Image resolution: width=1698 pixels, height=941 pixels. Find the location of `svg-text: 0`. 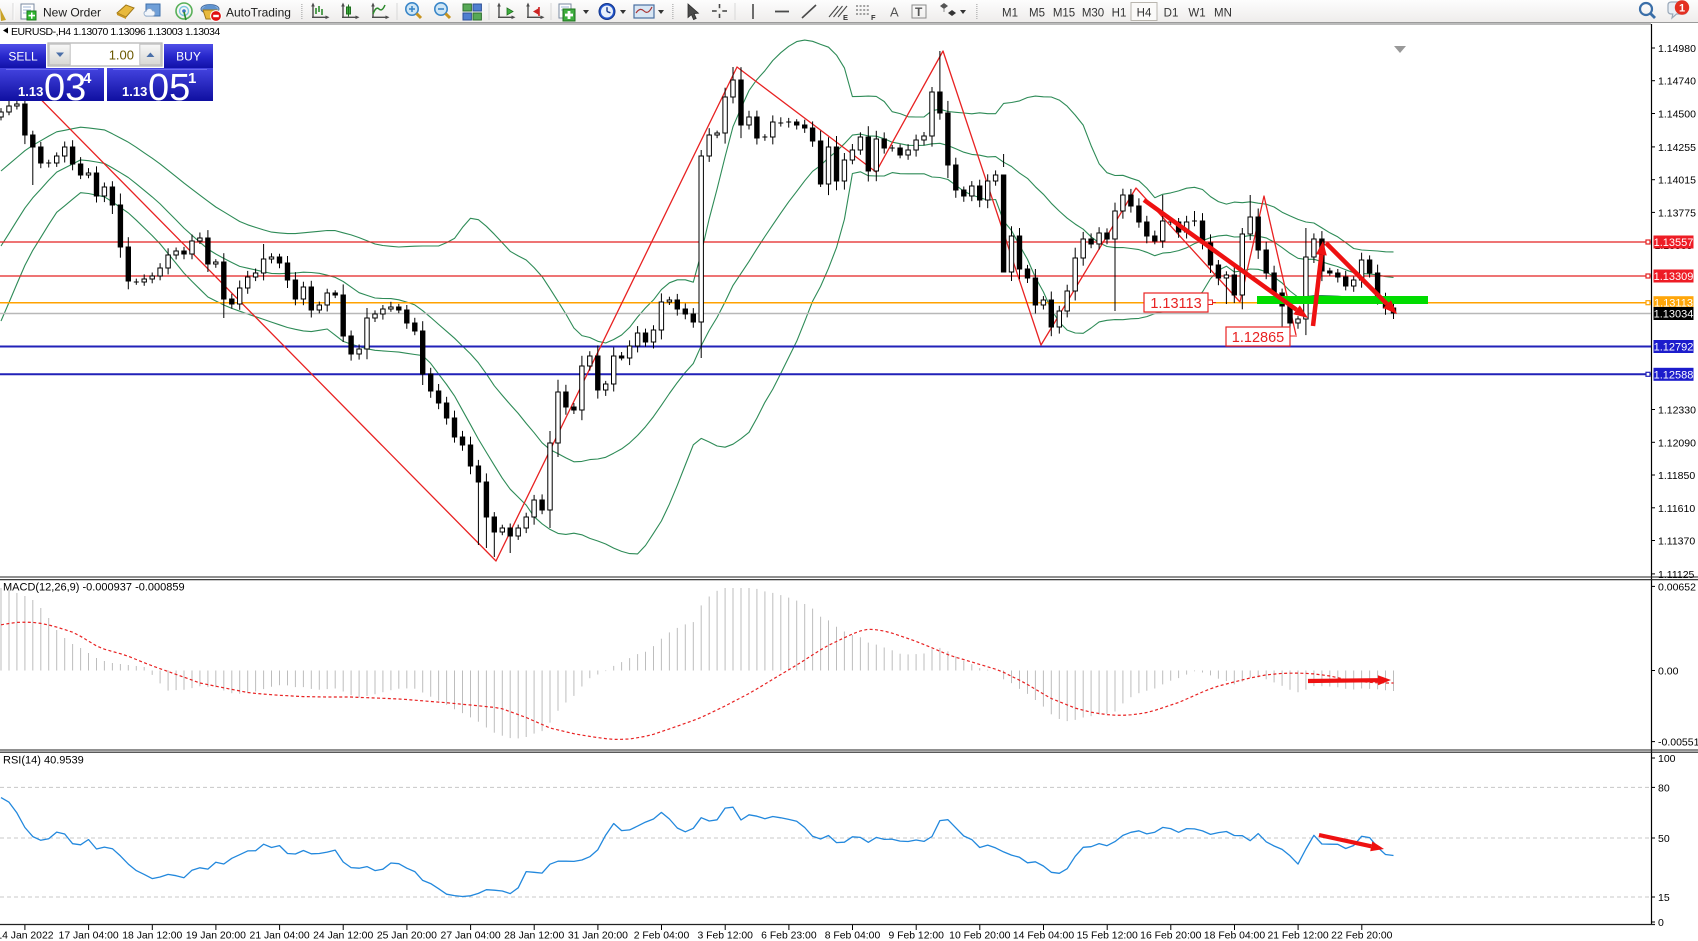

svg-text: 0 is located at coordinates (1661, 923).